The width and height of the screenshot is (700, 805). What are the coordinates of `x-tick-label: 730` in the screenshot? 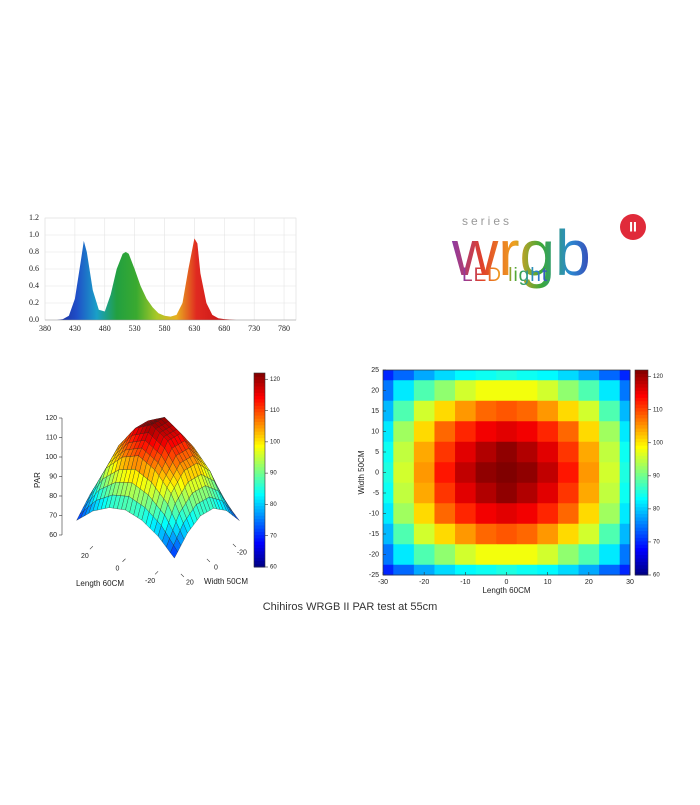 It's located at (254, 328).